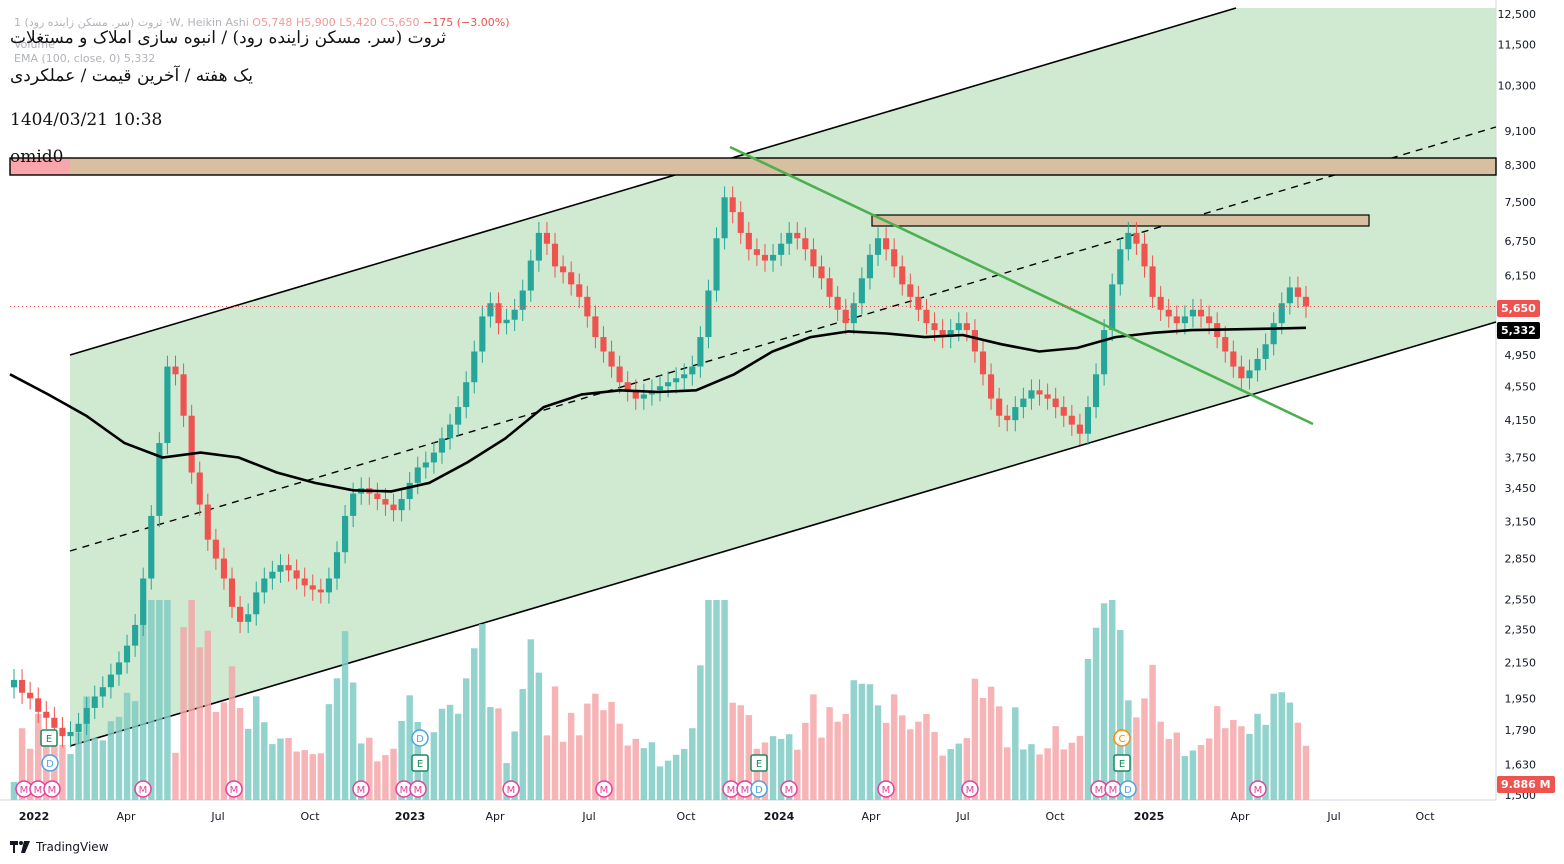 The image size is (1564, 864). I want to click on ohlc-h: H5,900, so click(315, 22).